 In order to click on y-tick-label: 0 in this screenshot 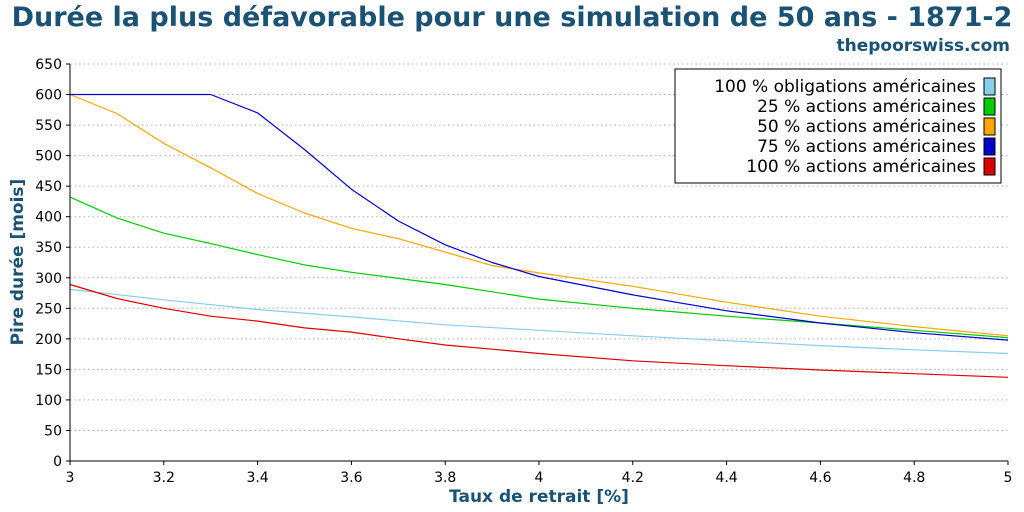, I will do `click(57, 462)`.